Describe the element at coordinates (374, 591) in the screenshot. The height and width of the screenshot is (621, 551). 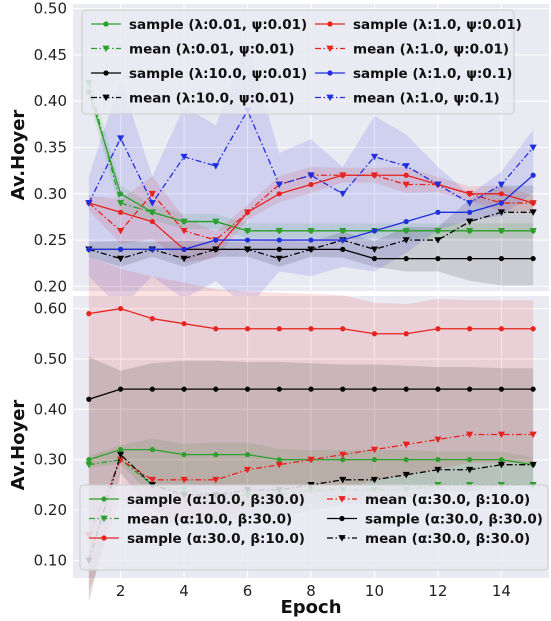
I see `x-tick-label: 10` at that location.